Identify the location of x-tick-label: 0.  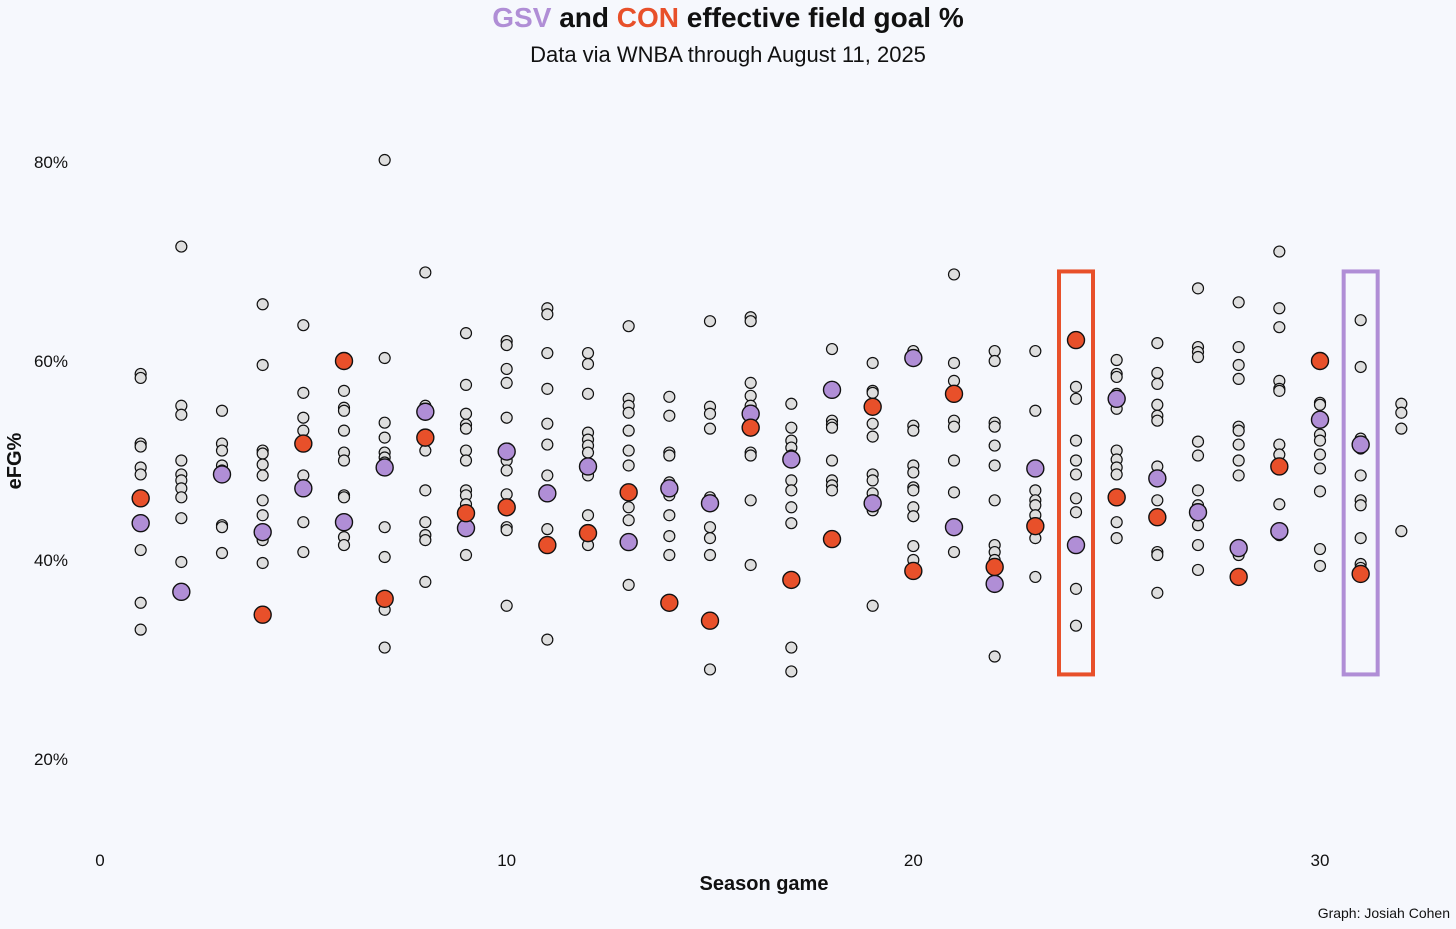
(99, 860).